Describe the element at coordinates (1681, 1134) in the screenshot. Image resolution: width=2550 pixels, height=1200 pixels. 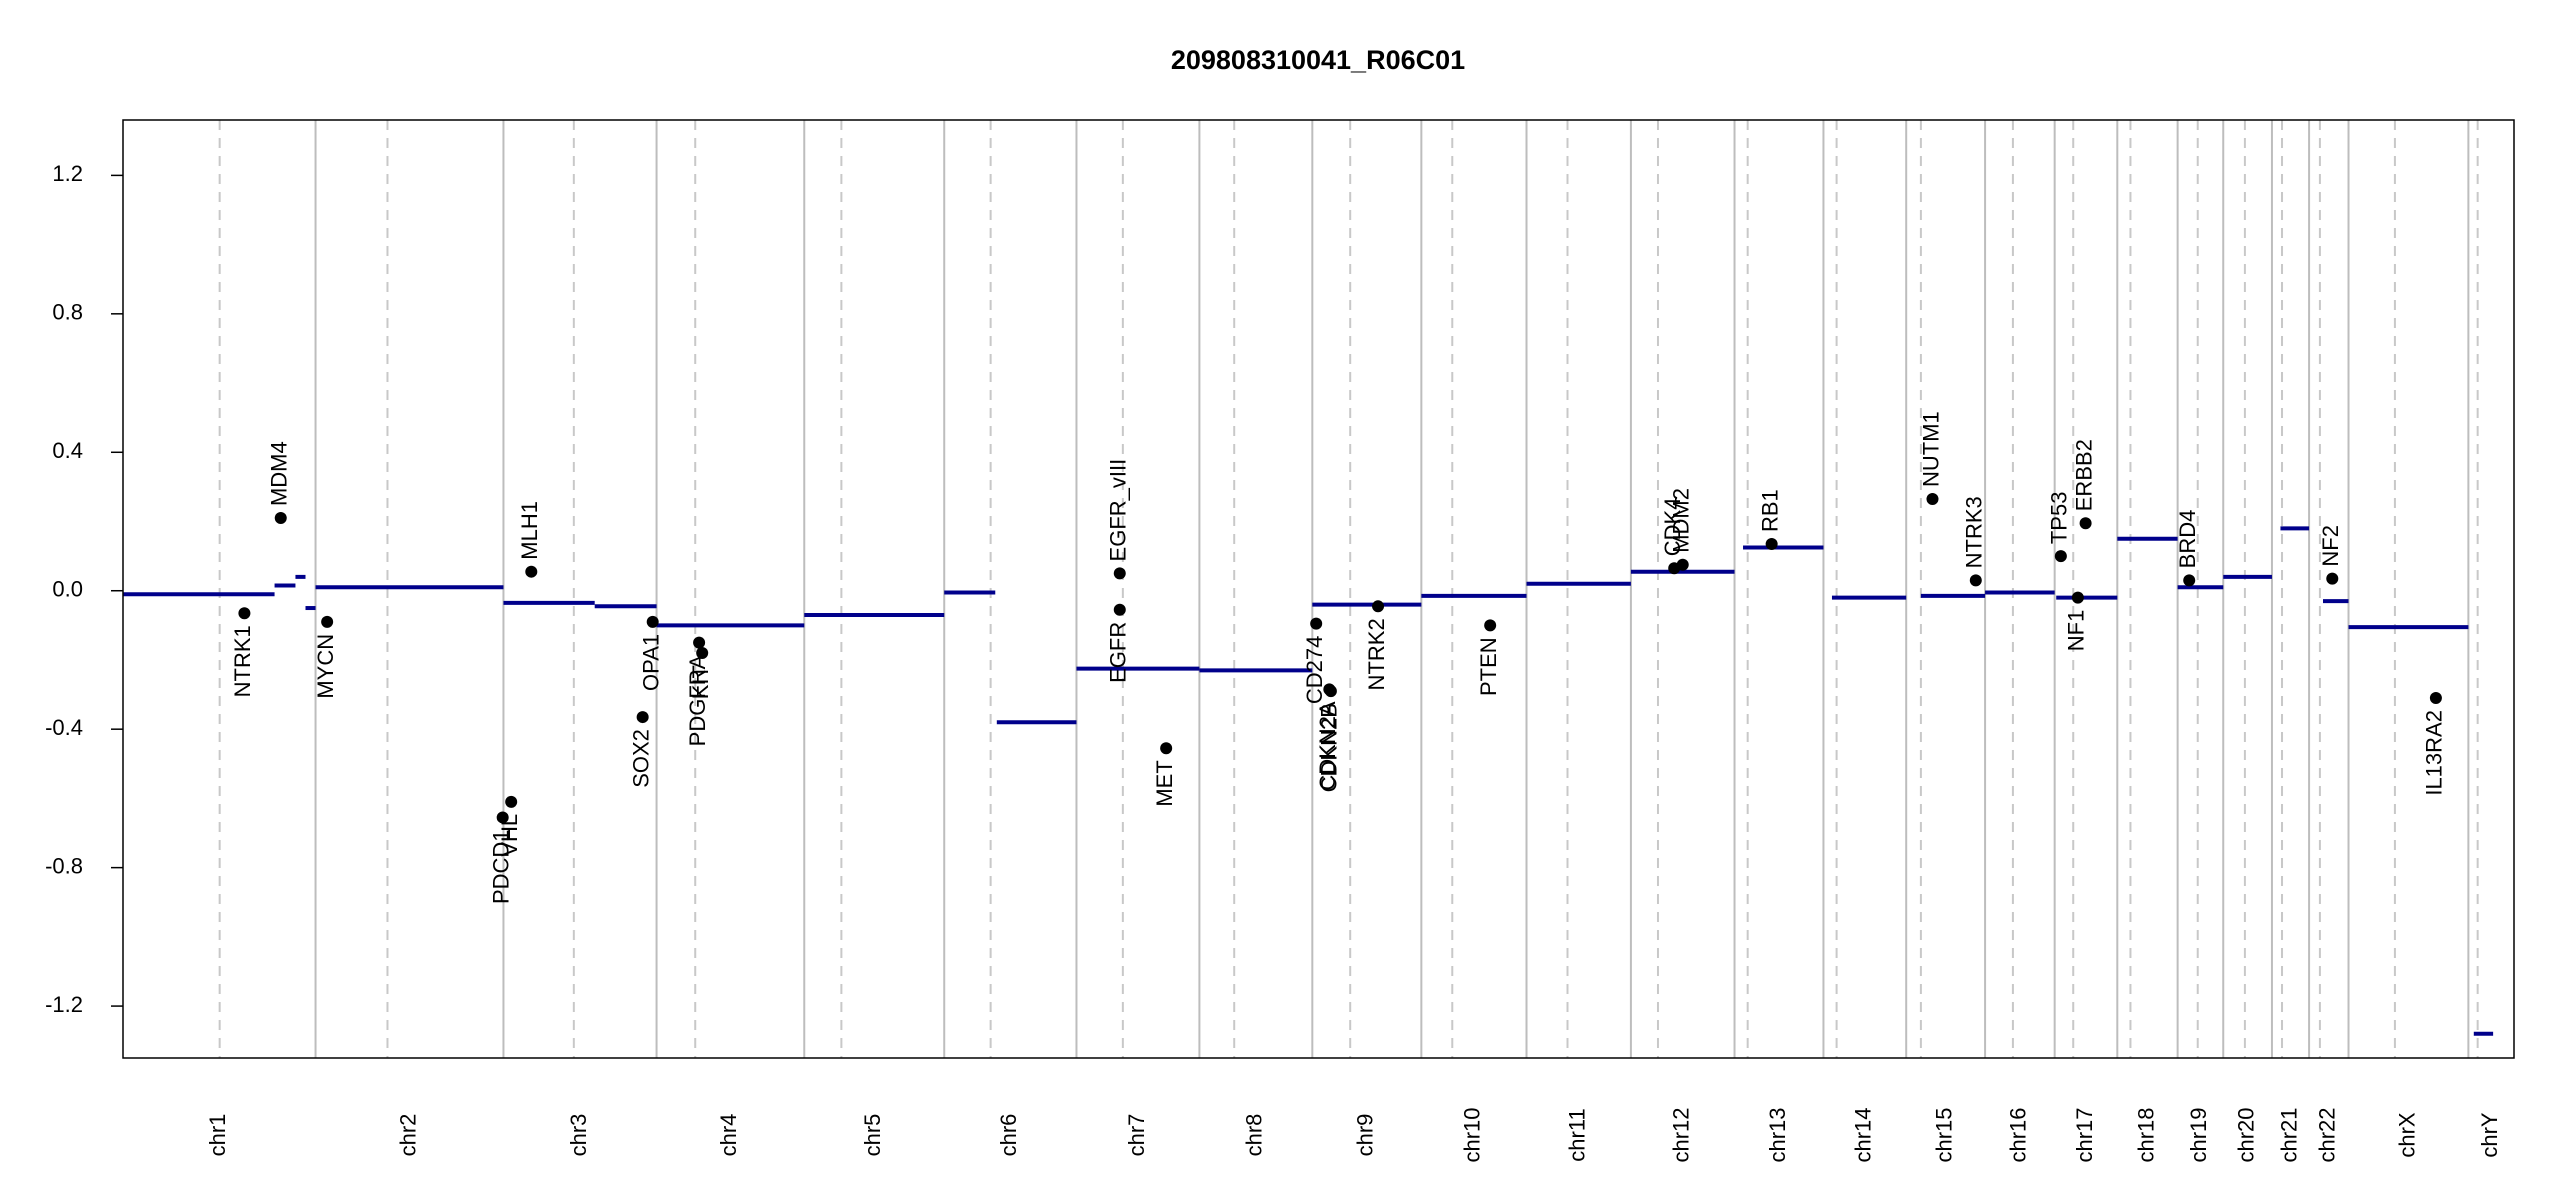
I see `chromosome-label: chr12` at that location.